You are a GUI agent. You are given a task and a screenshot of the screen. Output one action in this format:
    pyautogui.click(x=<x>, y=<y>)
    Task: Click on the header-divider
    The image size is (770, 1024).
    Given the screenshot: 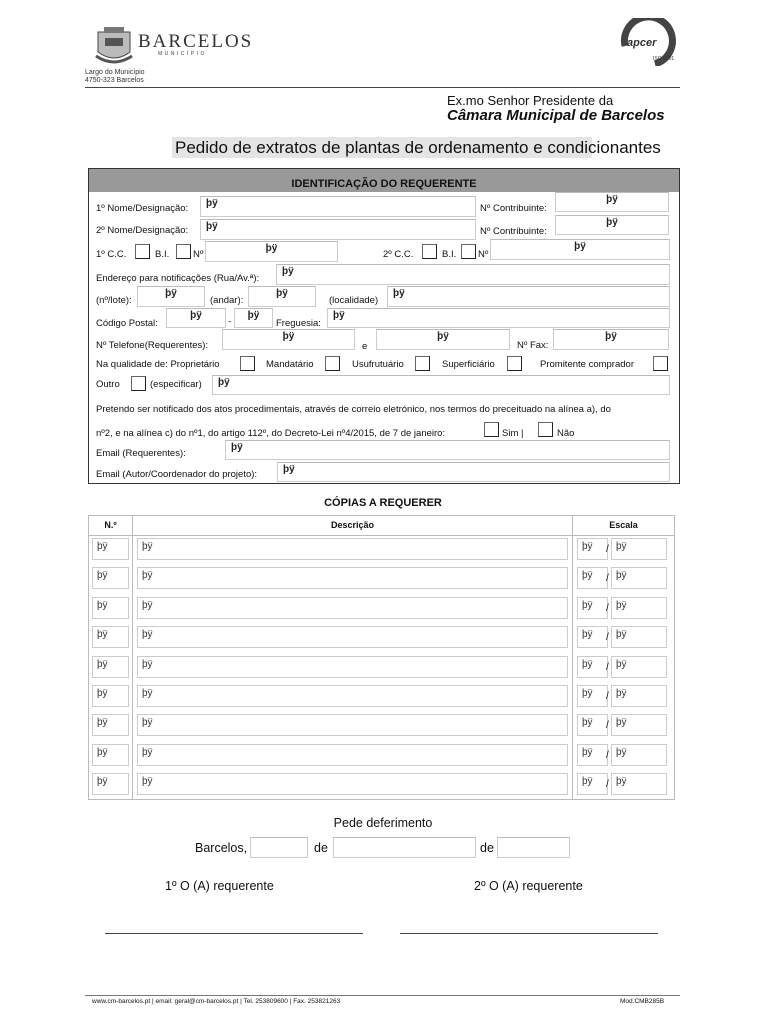 What is the action you would take?
    pyautogui.click(x=382, y=87)
    